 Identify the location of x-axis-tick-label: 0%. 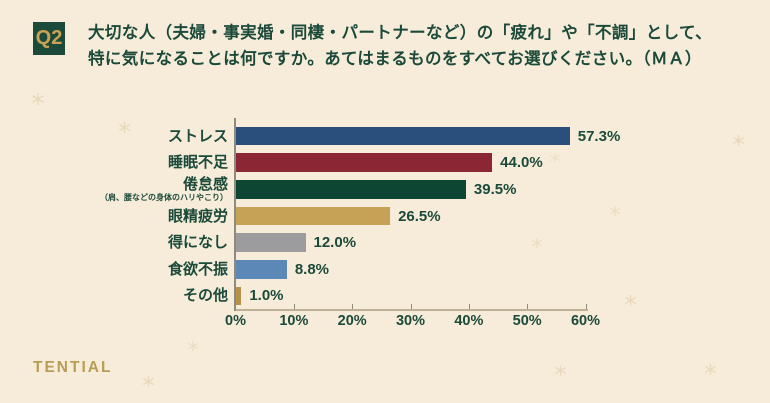
(235, 321).